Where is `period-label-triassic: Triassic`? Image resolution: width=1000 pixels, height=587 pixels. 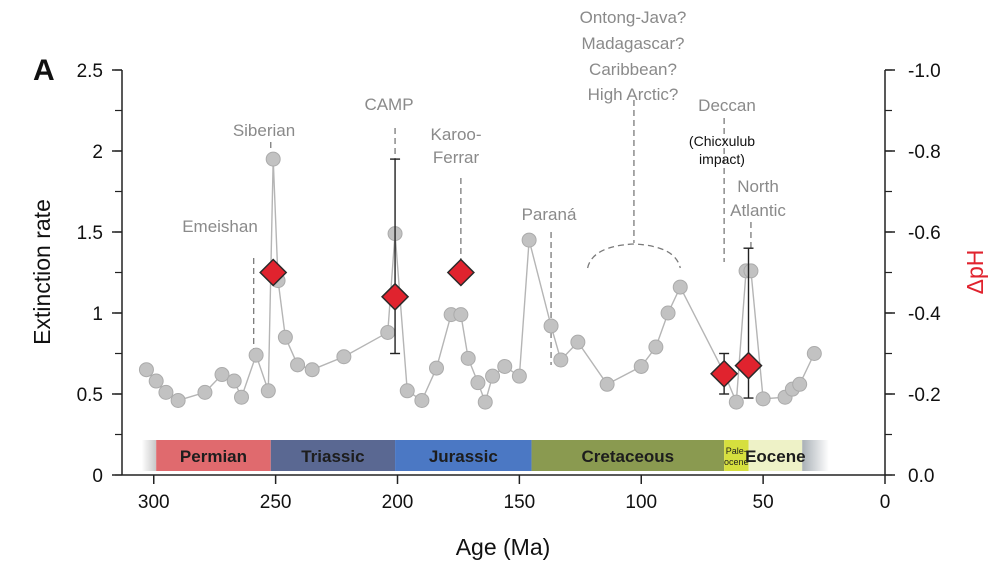
period-label-triassic: Triassic is located at coordinates (332, 456).